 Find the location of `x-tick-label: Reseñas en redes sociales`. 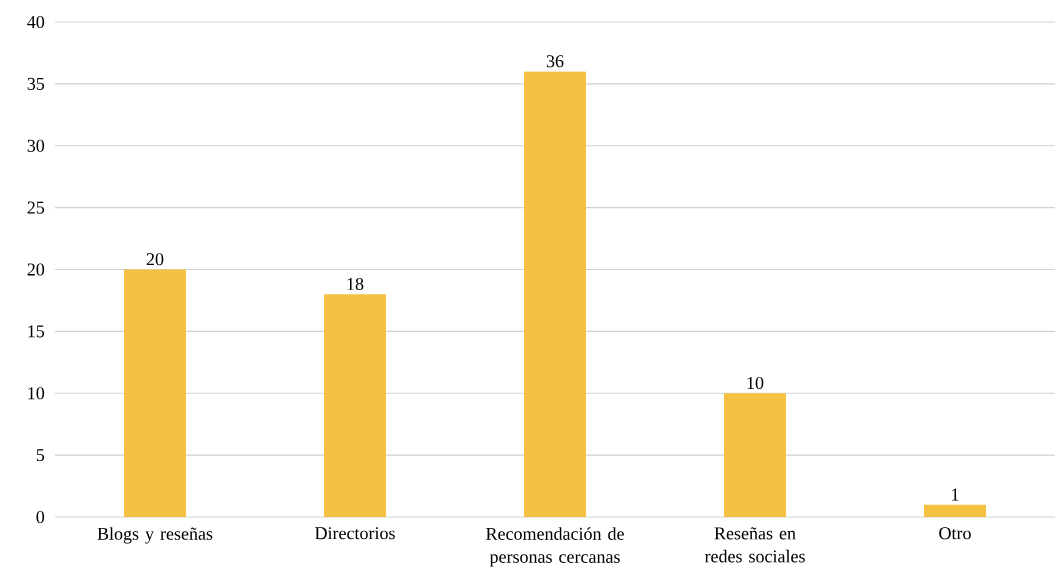

x-tick-label: Reseñas en redes sociales is located at coordinates (754, 545).